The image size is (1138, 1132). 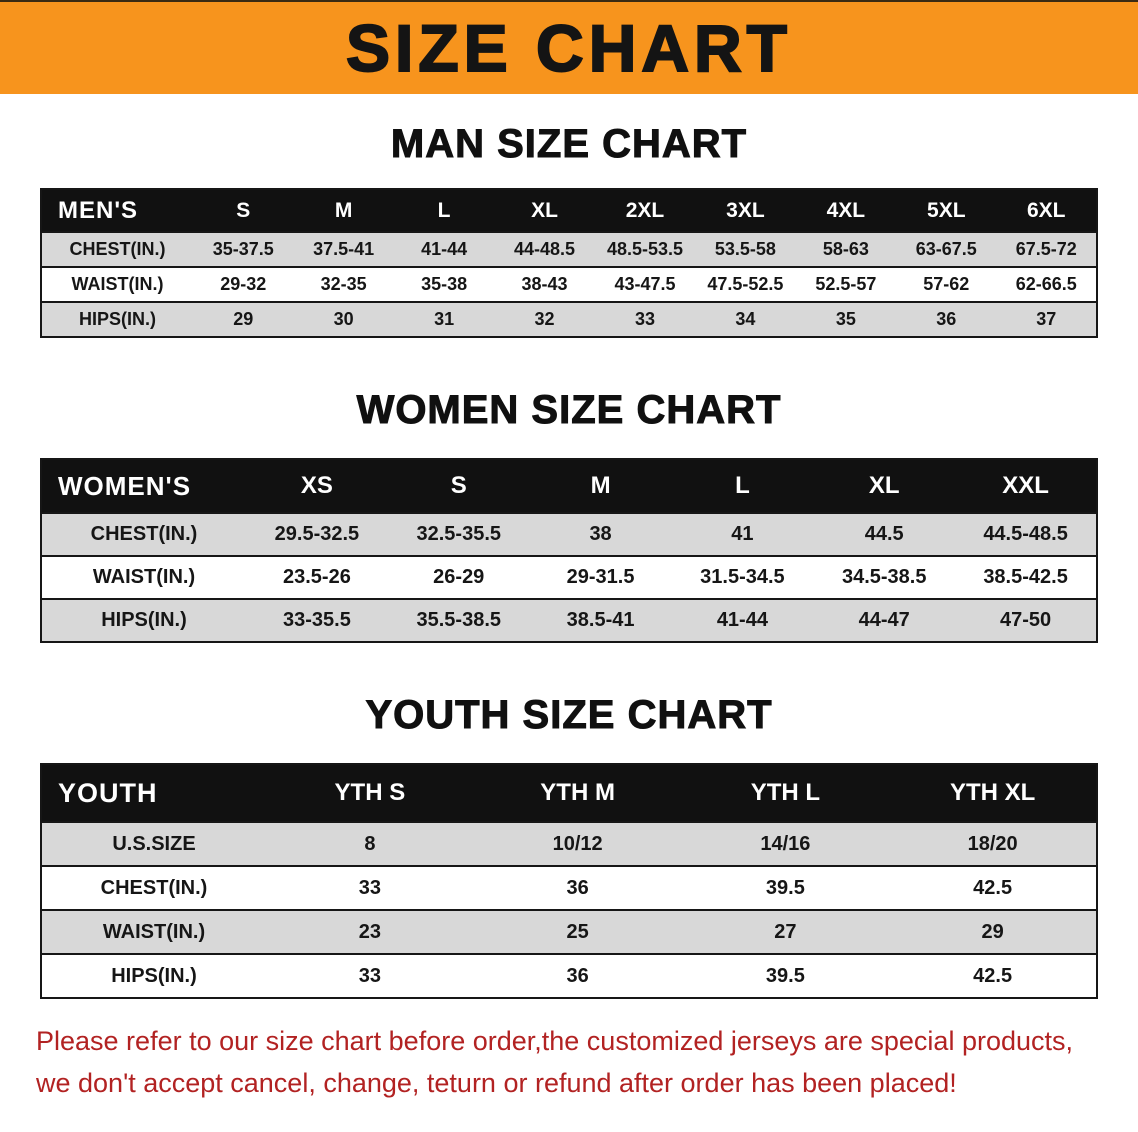 I want to click on women-size-chart-heading: WOMEN SIZE CHART, so click(x=569, y=410).